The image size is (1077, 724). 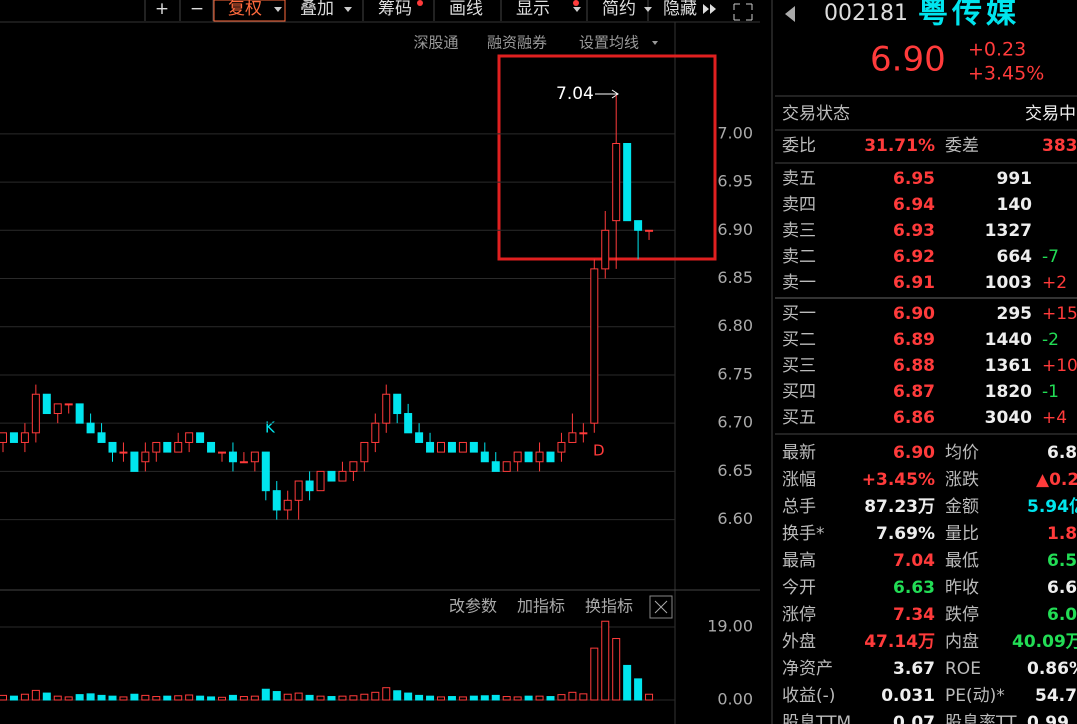 What do you see at coordinates (899, 146) in the screenshot?
I see `value: 31.71%` at bounding box center [899, 146].